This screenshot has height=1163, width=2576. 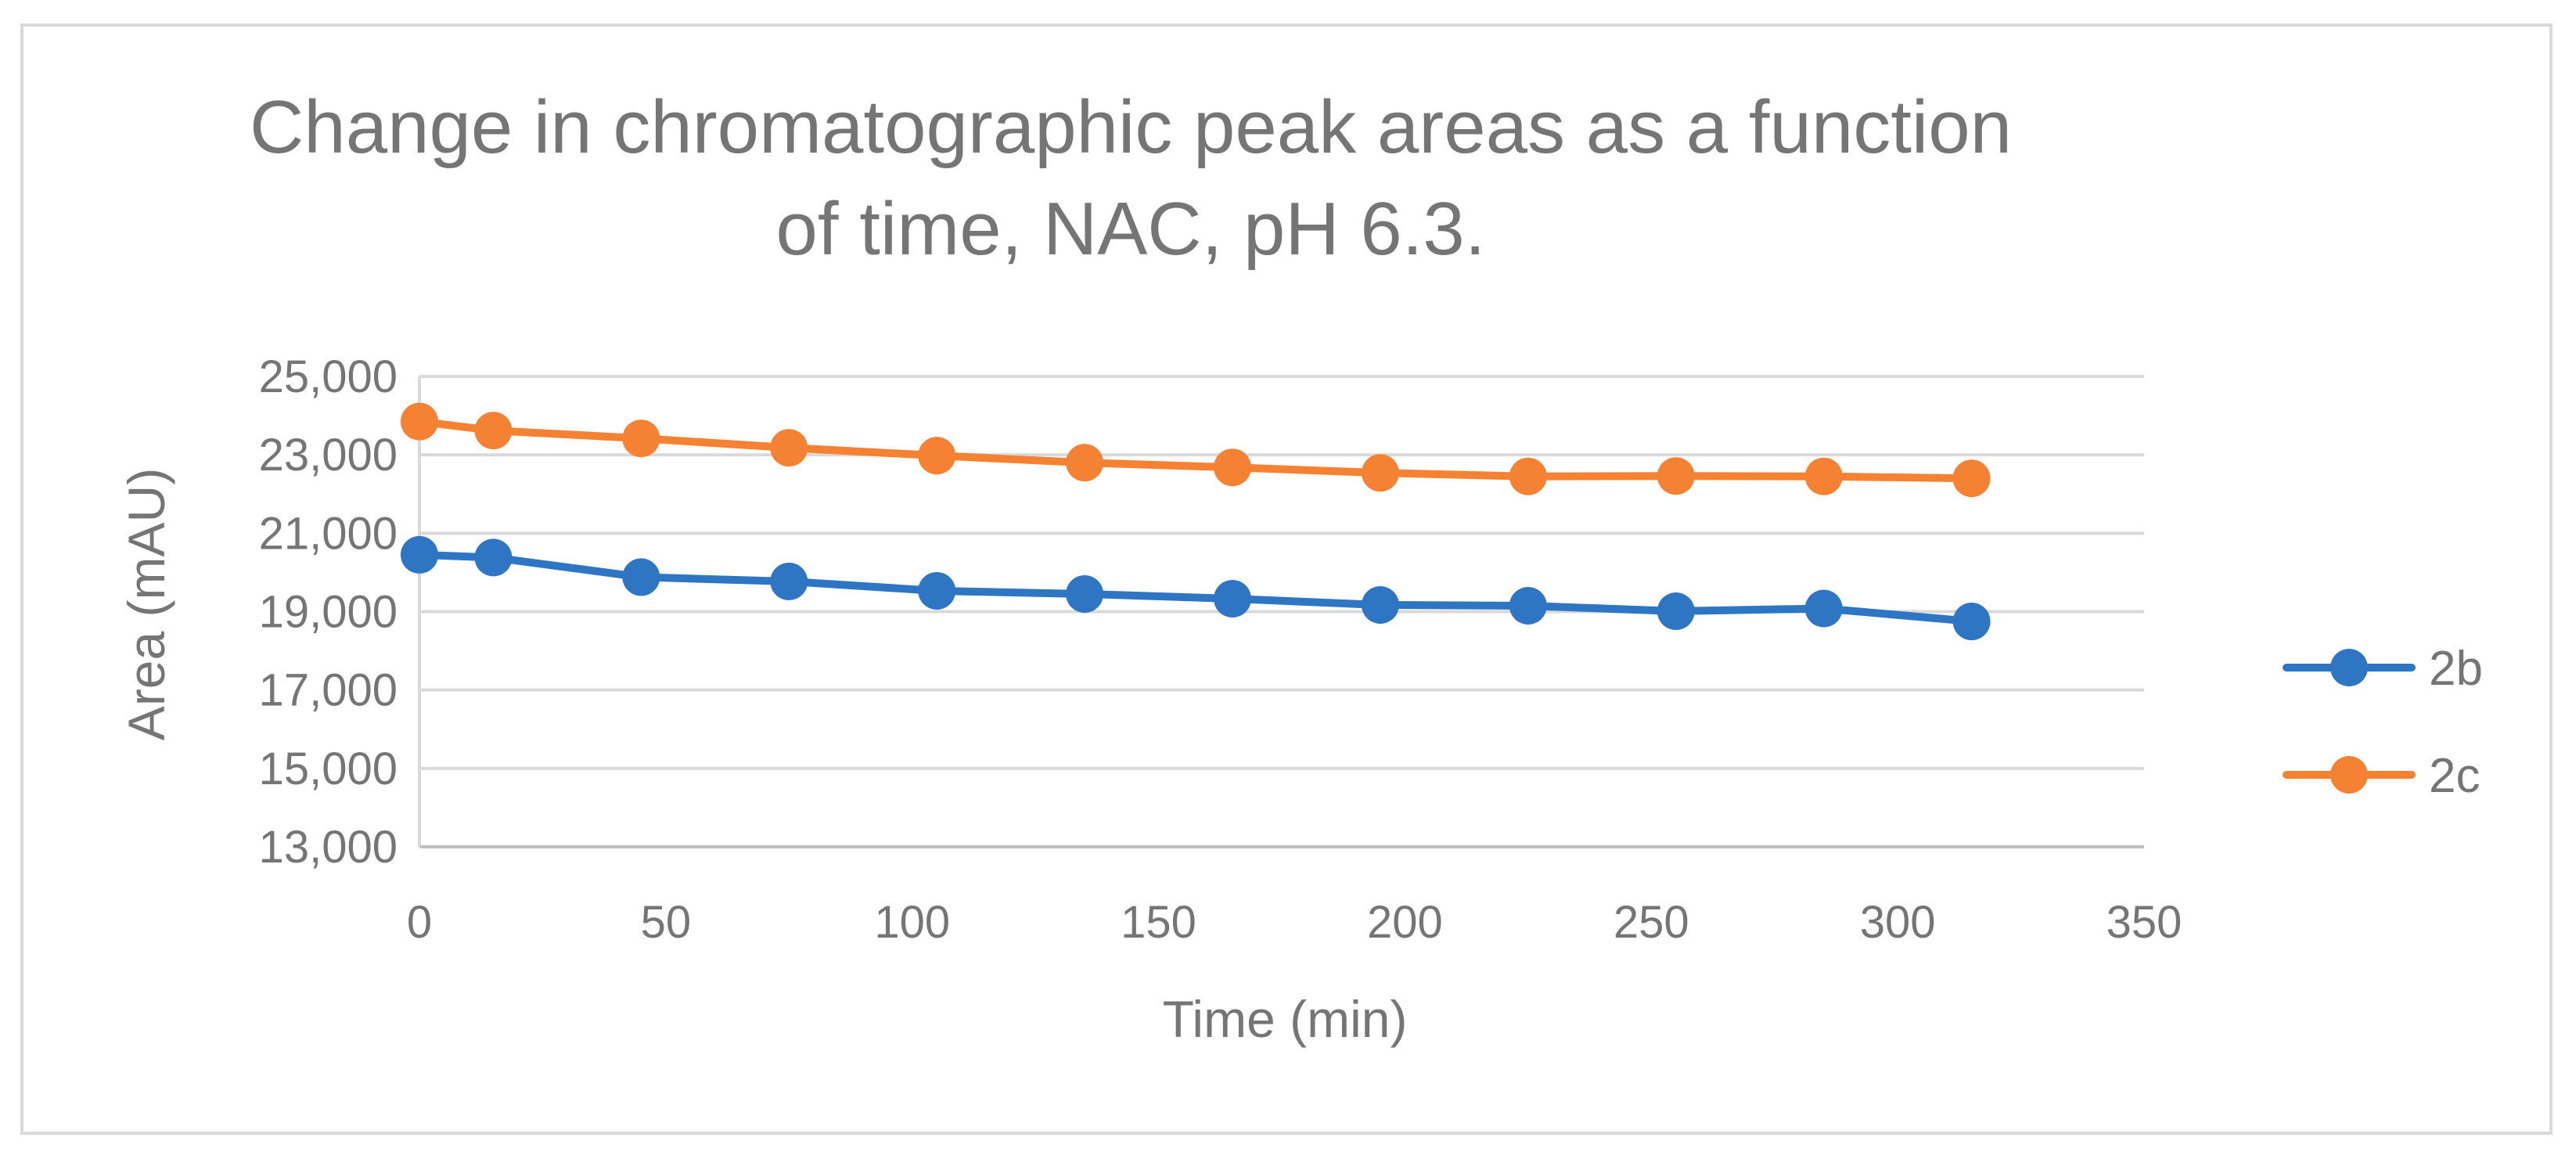 I want to click on y-axis-title: Area (mAU), so click(x=146, y=604).